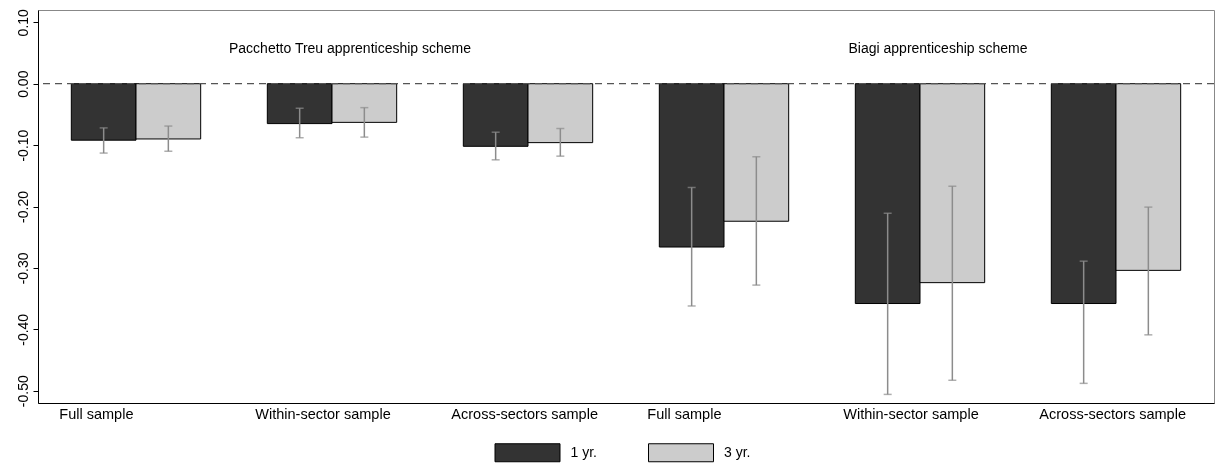 The height and width of the screenshot is (470, 1215). I want to click on legend-label: 3 yr., so click(737, 451).